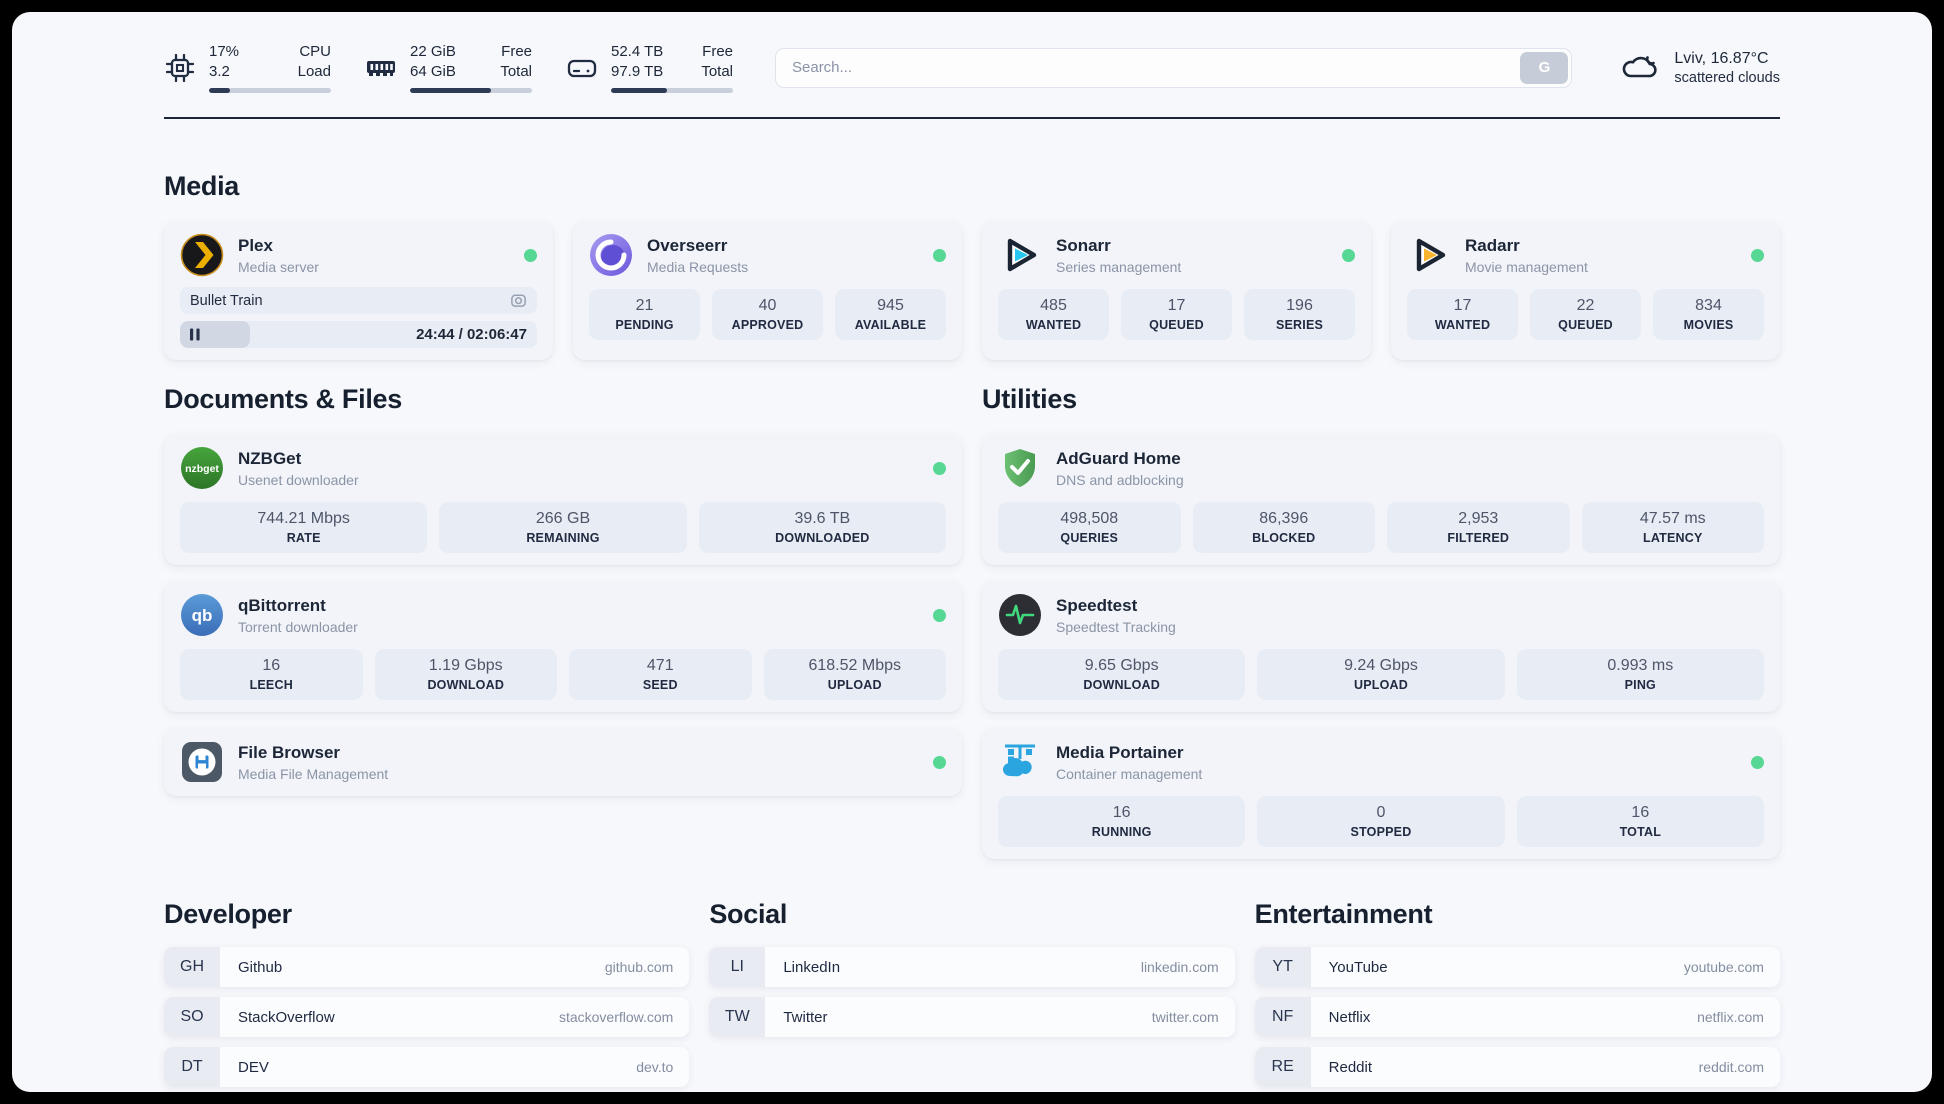  Describe the element at coordinates (972, 118) in the screenshot. I see `header-divider` at that location.